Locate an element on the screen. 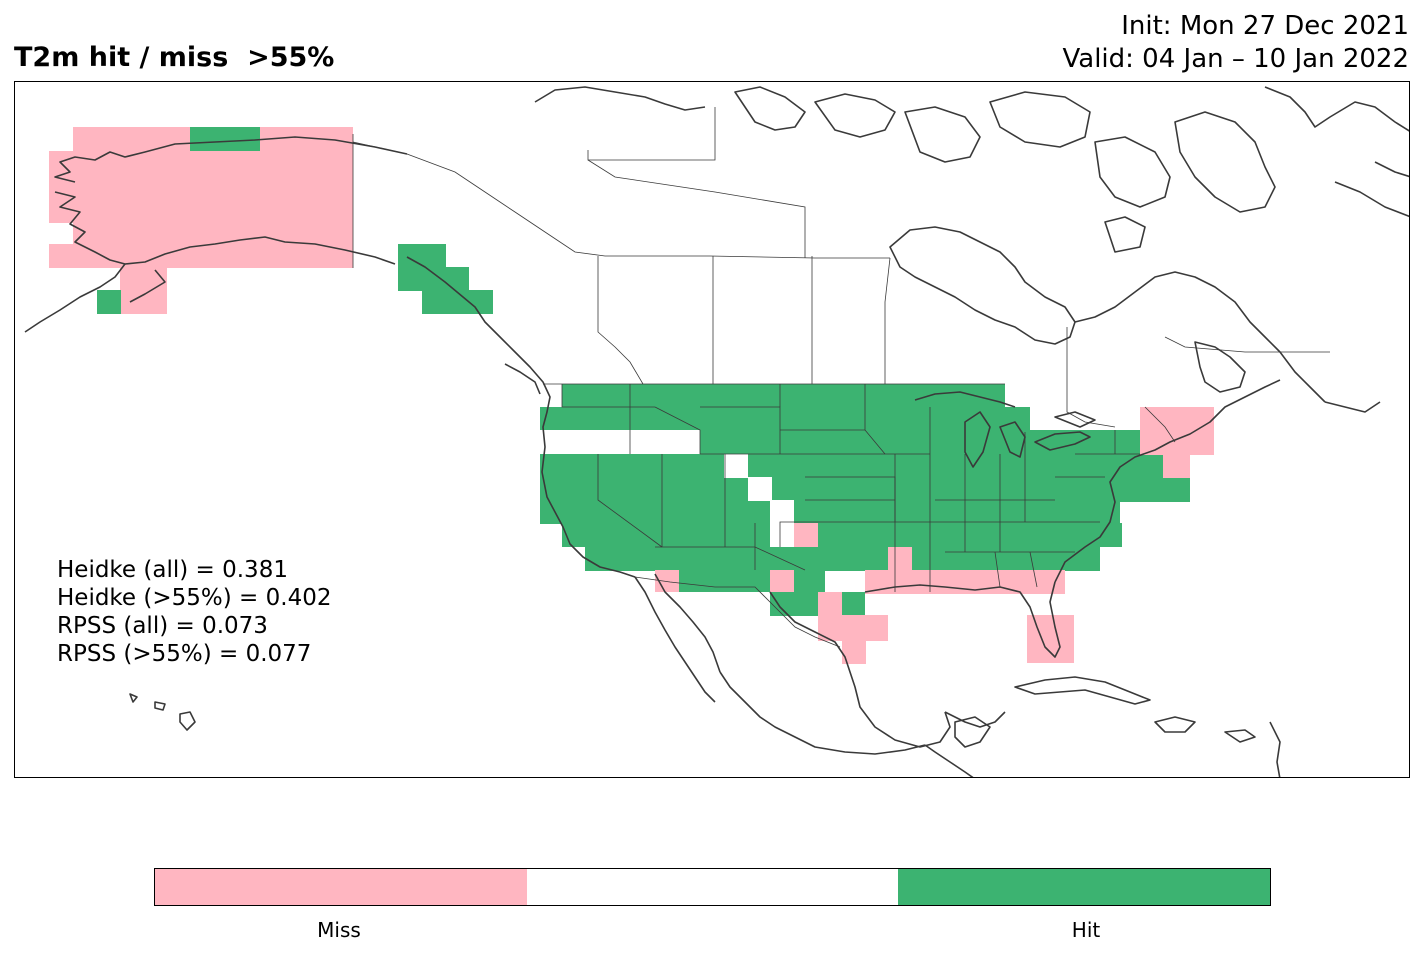 This screenshot has height=956, width=1425. colorbar-label-hit: Hit is located at coordinates (1086, 930).